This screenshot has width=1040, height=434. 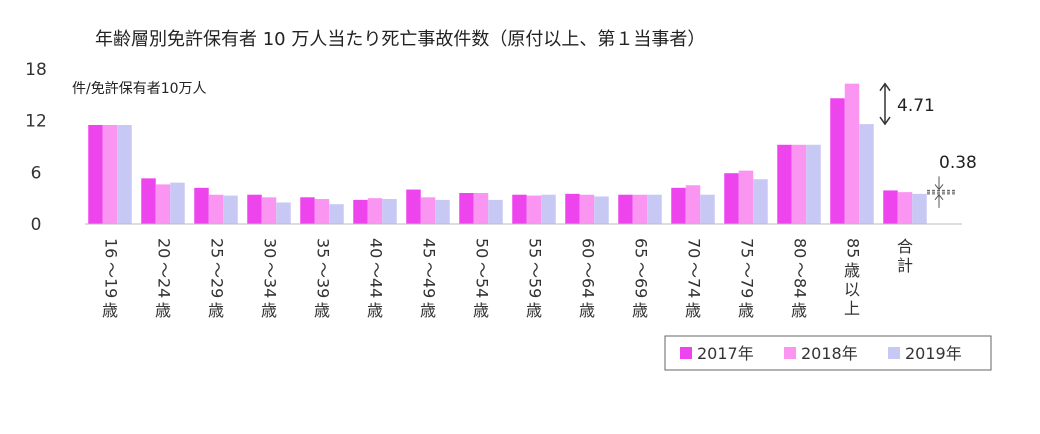 I want to click on svg-text: 29, so click(x=217, y=288).